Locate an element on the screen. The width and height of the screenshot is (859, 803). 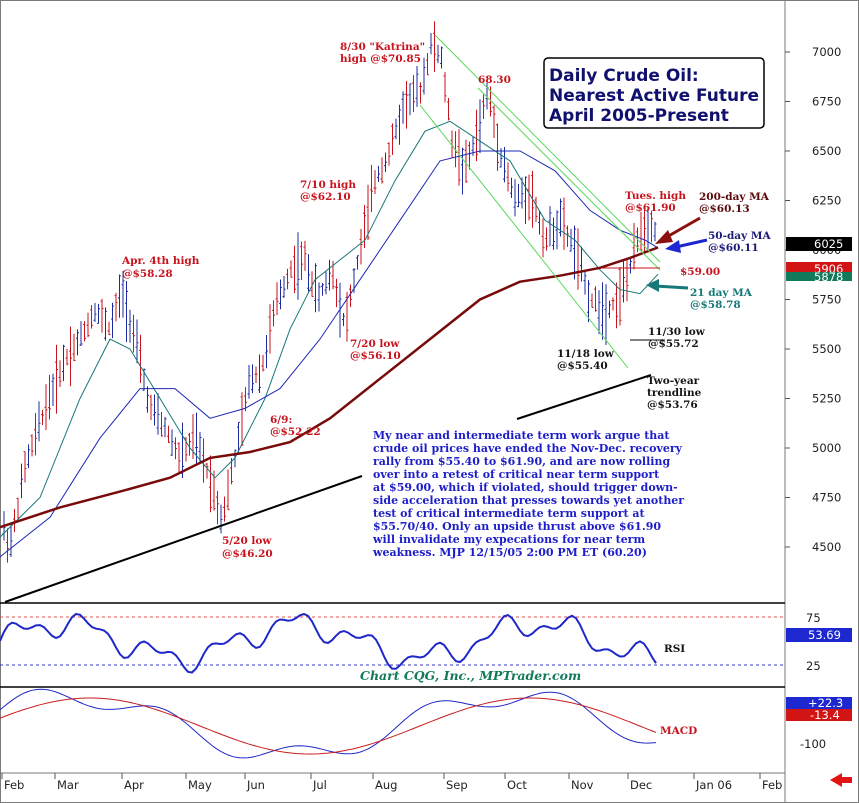
may20-label-2: @$46.20 is located at coordinates (247, 554).